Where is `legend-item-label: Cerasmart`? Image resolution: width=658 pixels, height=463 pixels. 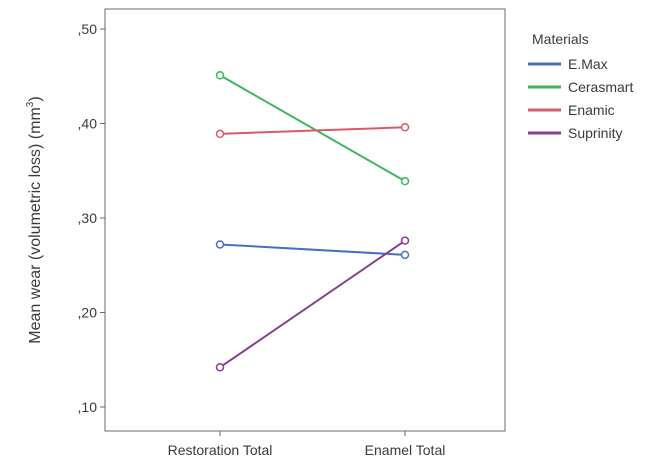 legend-item-label: Cerasmart is located at coordinates (600, 87).